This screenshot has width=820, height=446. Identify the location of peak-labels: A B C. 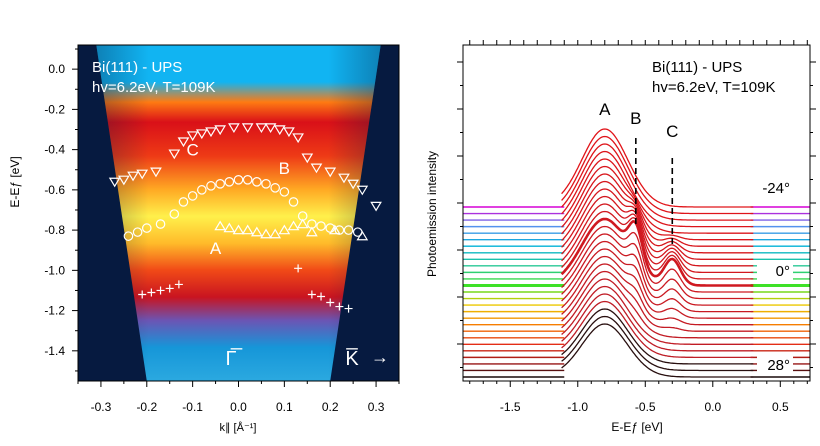
(638, 120).